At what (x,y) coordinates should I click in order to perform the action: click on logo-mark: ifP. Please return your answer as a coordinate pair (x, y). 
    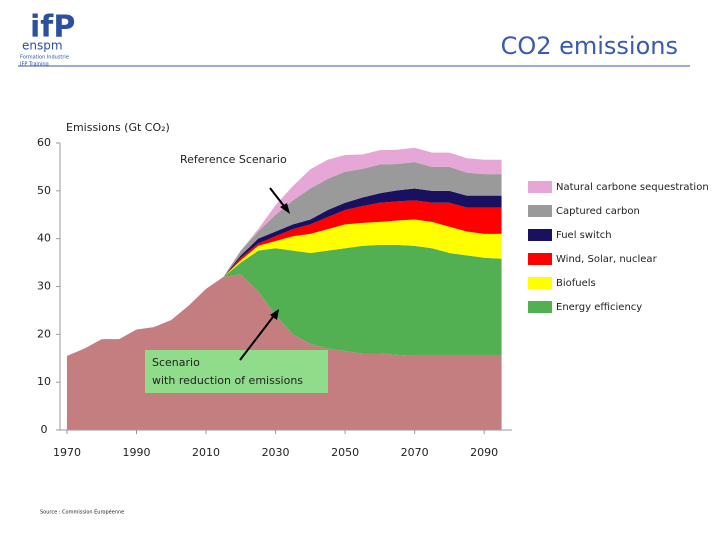
    Looking at the image, I should click on (52, 27).